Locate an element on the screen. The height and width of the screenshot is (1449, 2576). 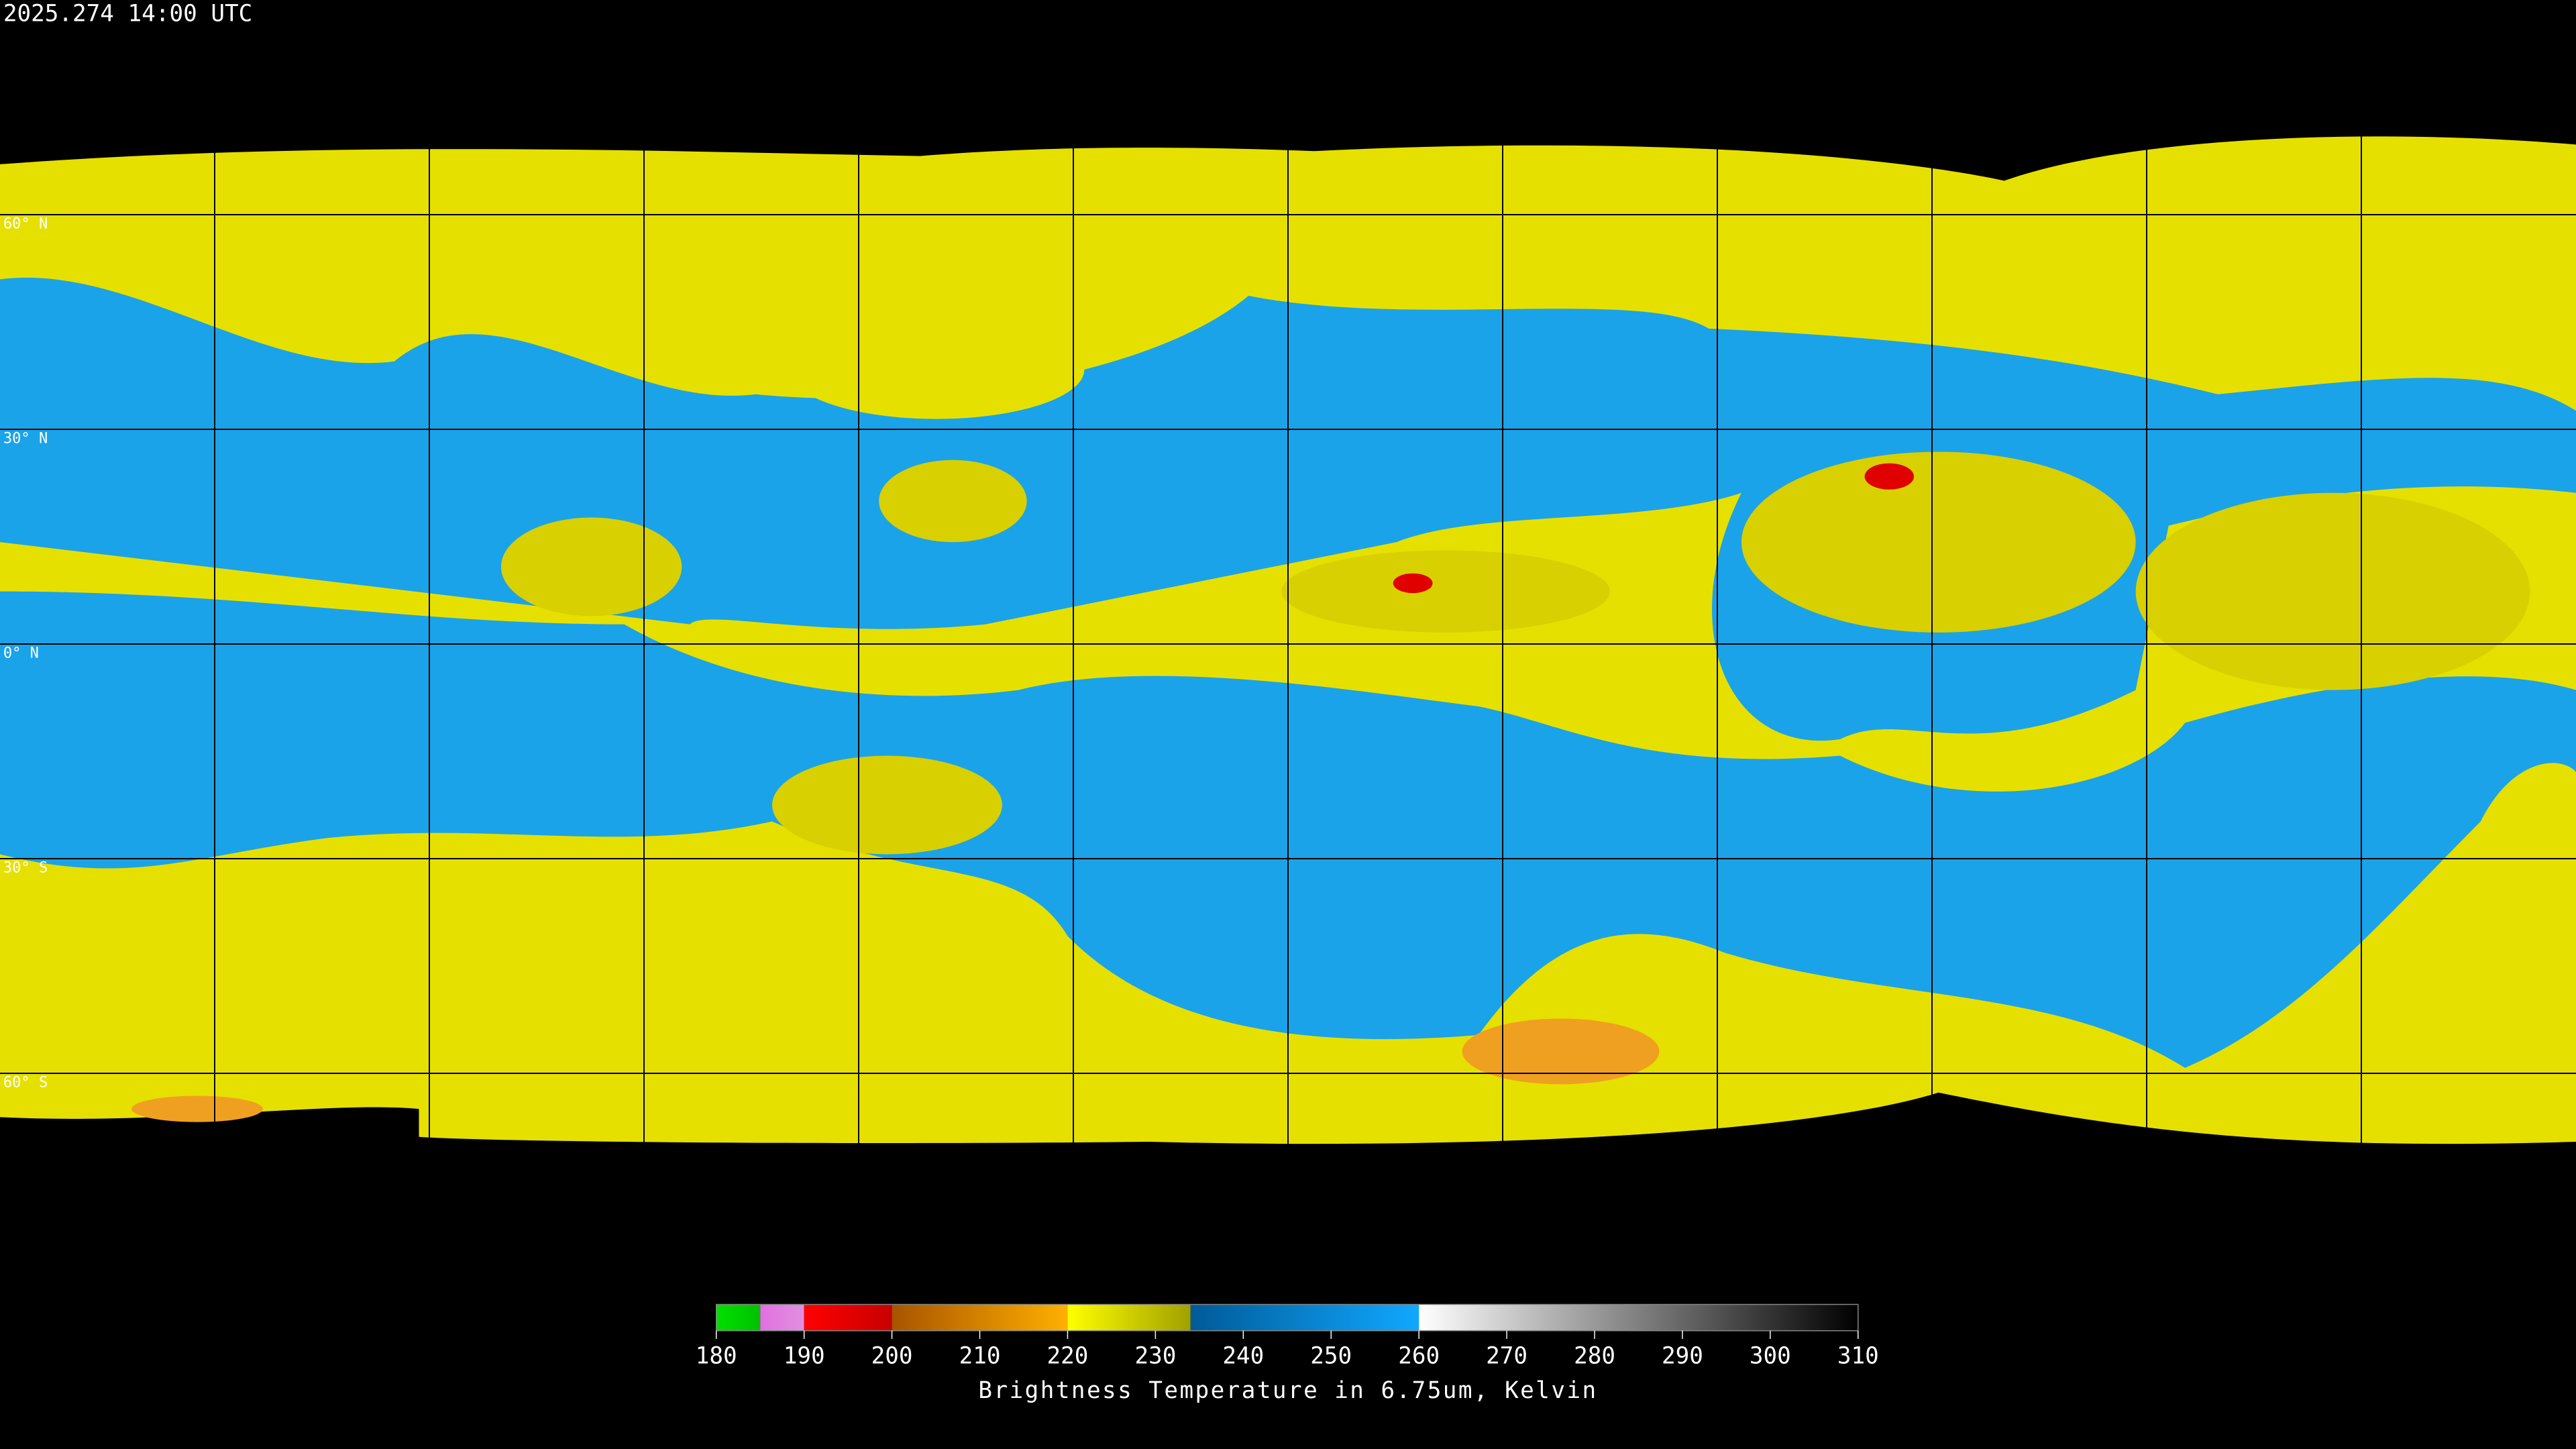
graticule: 60° N 30° N 0° N 30° S 60° S is located at coordinates (25, 653).